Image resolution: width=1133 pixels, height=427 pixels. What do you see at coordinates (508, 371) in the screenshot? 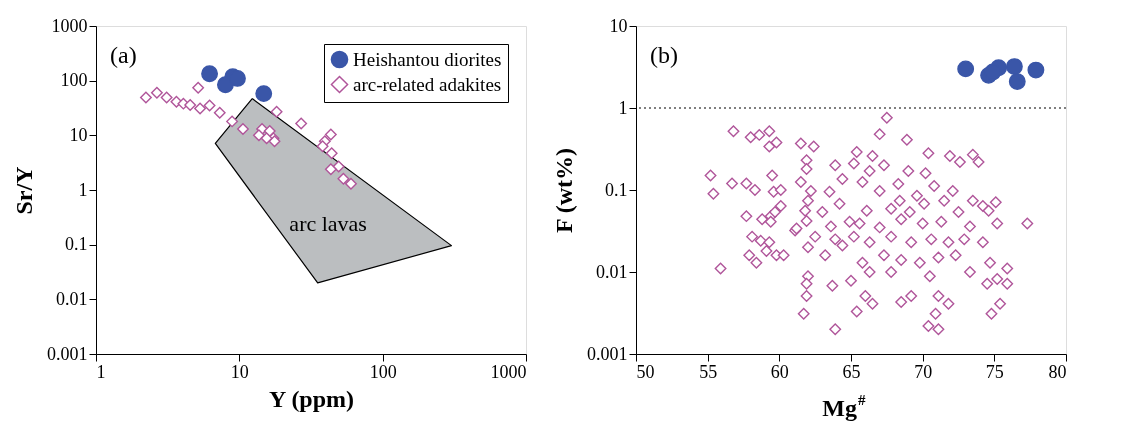
I see `x-tick-label: 1000` at bounding box center [508, 371].